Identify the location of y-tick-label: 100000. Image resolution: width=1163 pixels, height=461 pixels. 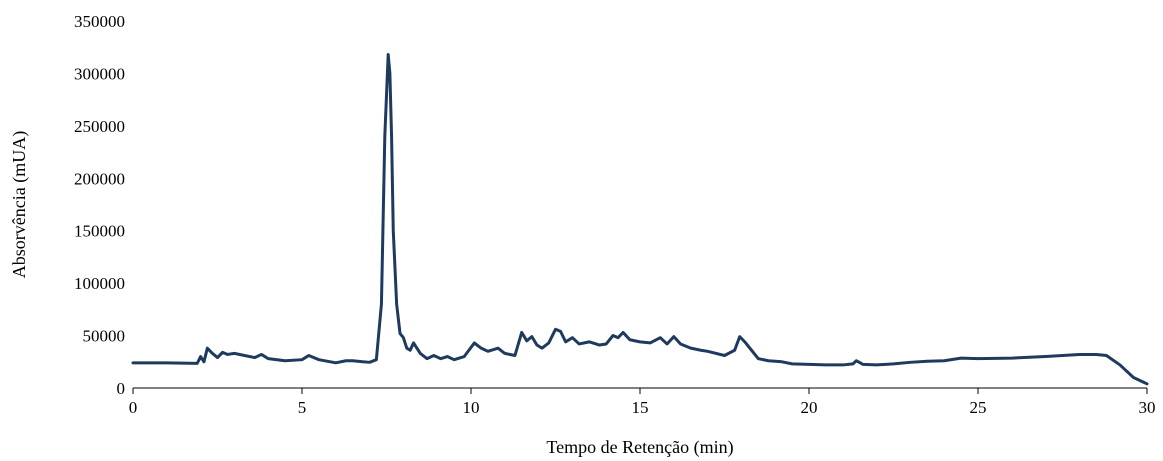
(99, 283).